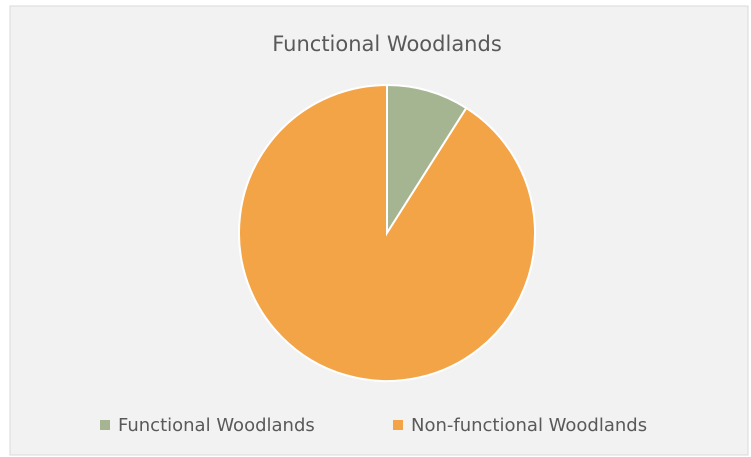 The height and width of the screenshot is (457, 751). What do you see at coordinates (529, 425) in the screenshot?
I see `legend-label: Non-functional Woodlands` at bounding box center [529, 425].